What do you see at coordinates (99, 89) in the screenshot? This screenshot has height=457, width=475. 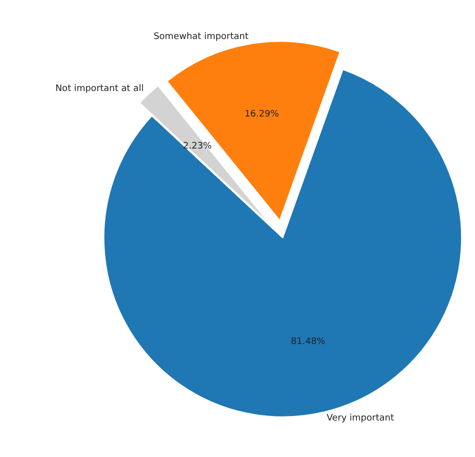 I see `slice-label: Not important at all` at bounding box center [99, 89].